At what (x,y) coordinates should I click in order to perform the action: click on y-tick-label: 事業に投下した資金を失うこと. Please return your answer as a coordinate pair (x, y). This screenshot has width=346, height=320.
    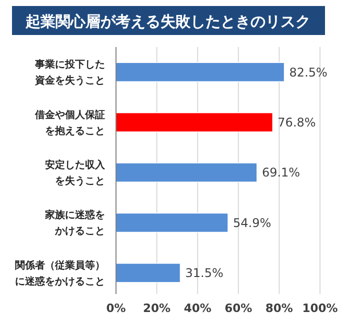
    Looking at the image, I should click on (69, 72).